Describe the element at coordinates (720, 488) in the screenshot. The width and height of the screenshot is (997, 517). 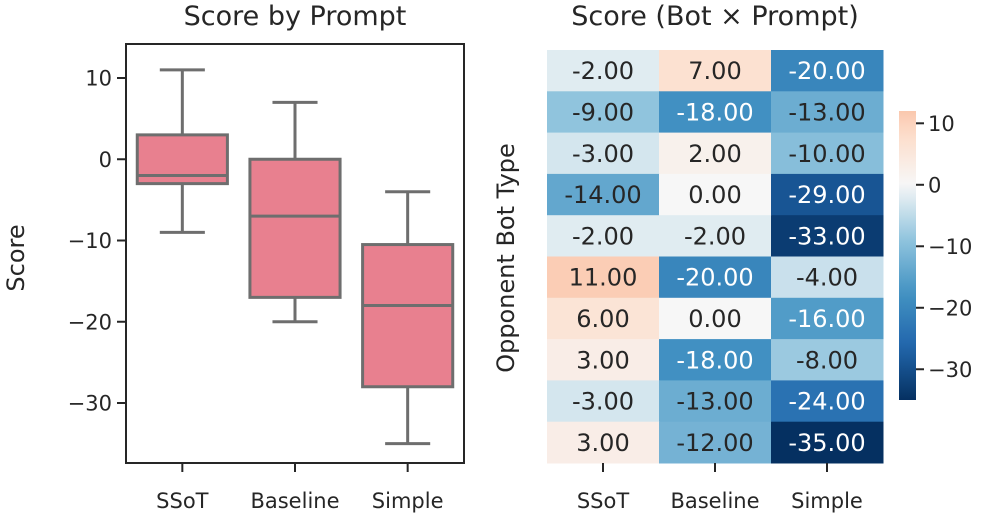
I see `heatmap-x-axis: SSoT Baseline Simple` at that location.